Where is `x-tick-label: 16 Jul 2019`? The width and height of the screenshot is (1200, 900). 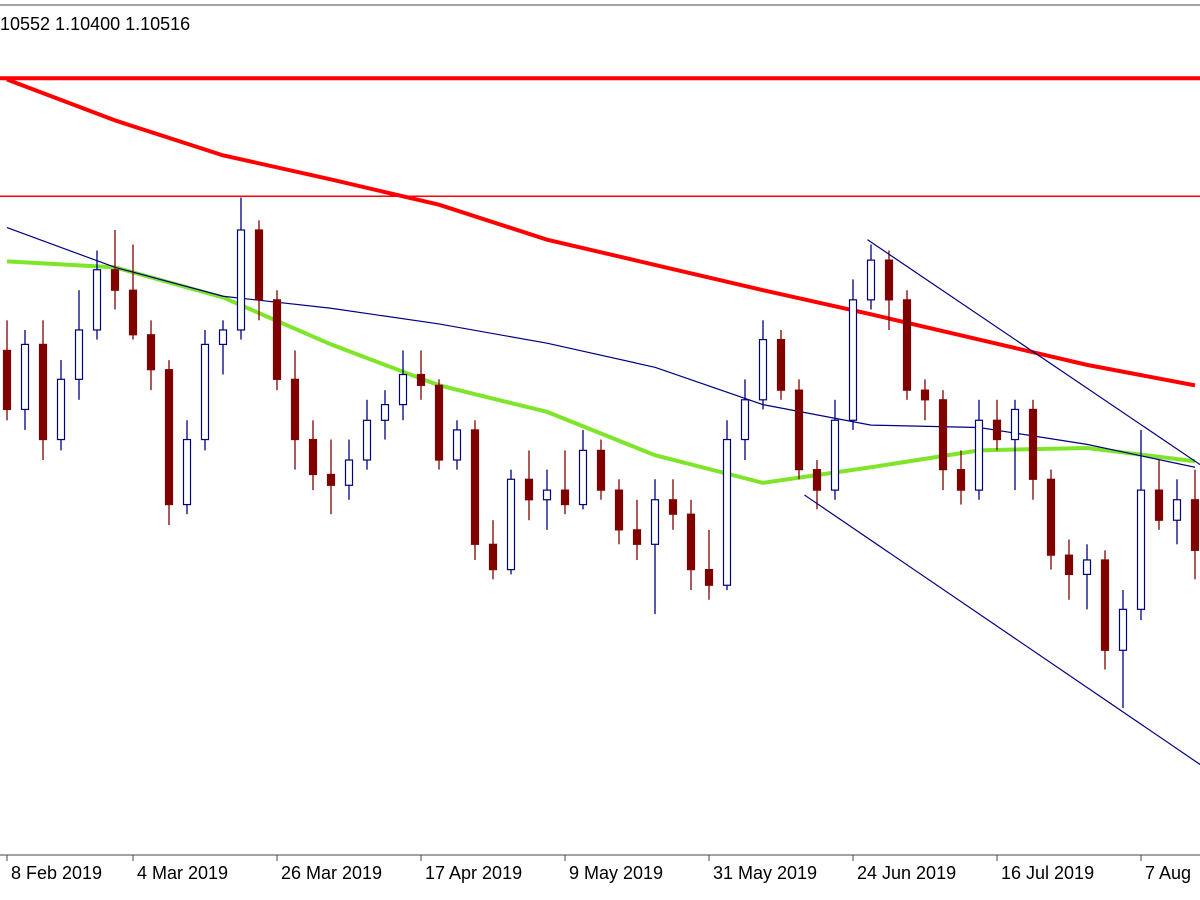
x-tick-label: 16 Jul 2019 is located at coordinates (1047, 873).